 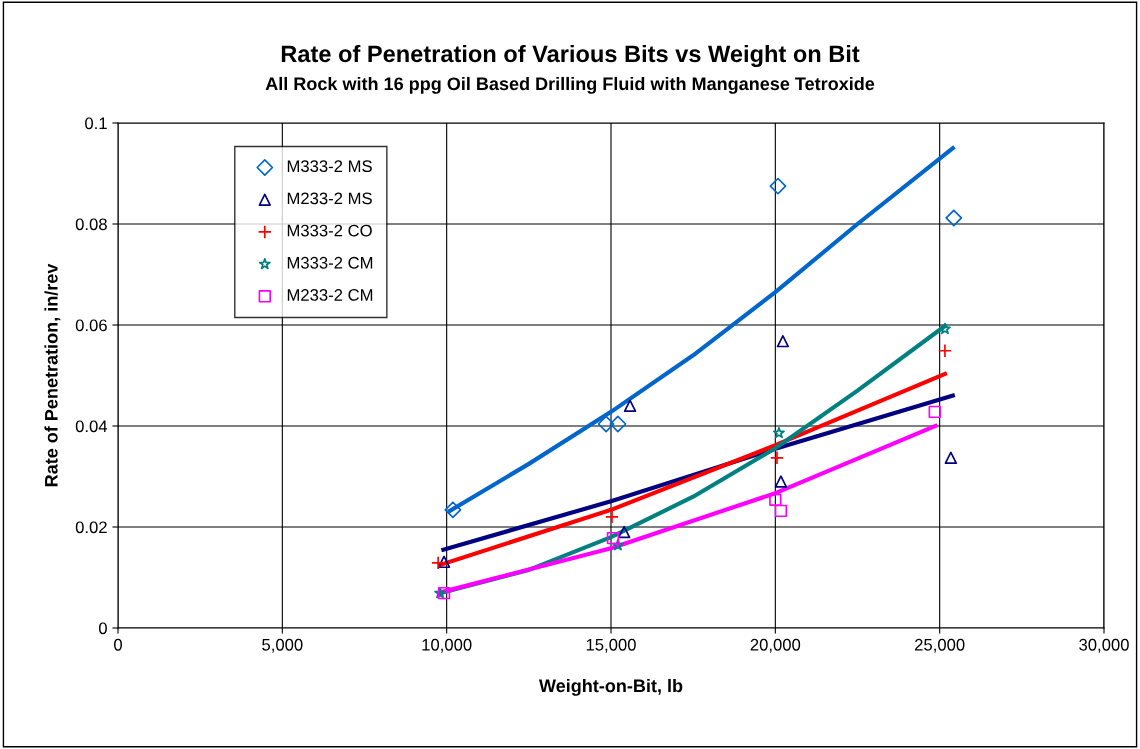 I want to click on legend-label: M233-2 CM, so click(x=330, y=295).